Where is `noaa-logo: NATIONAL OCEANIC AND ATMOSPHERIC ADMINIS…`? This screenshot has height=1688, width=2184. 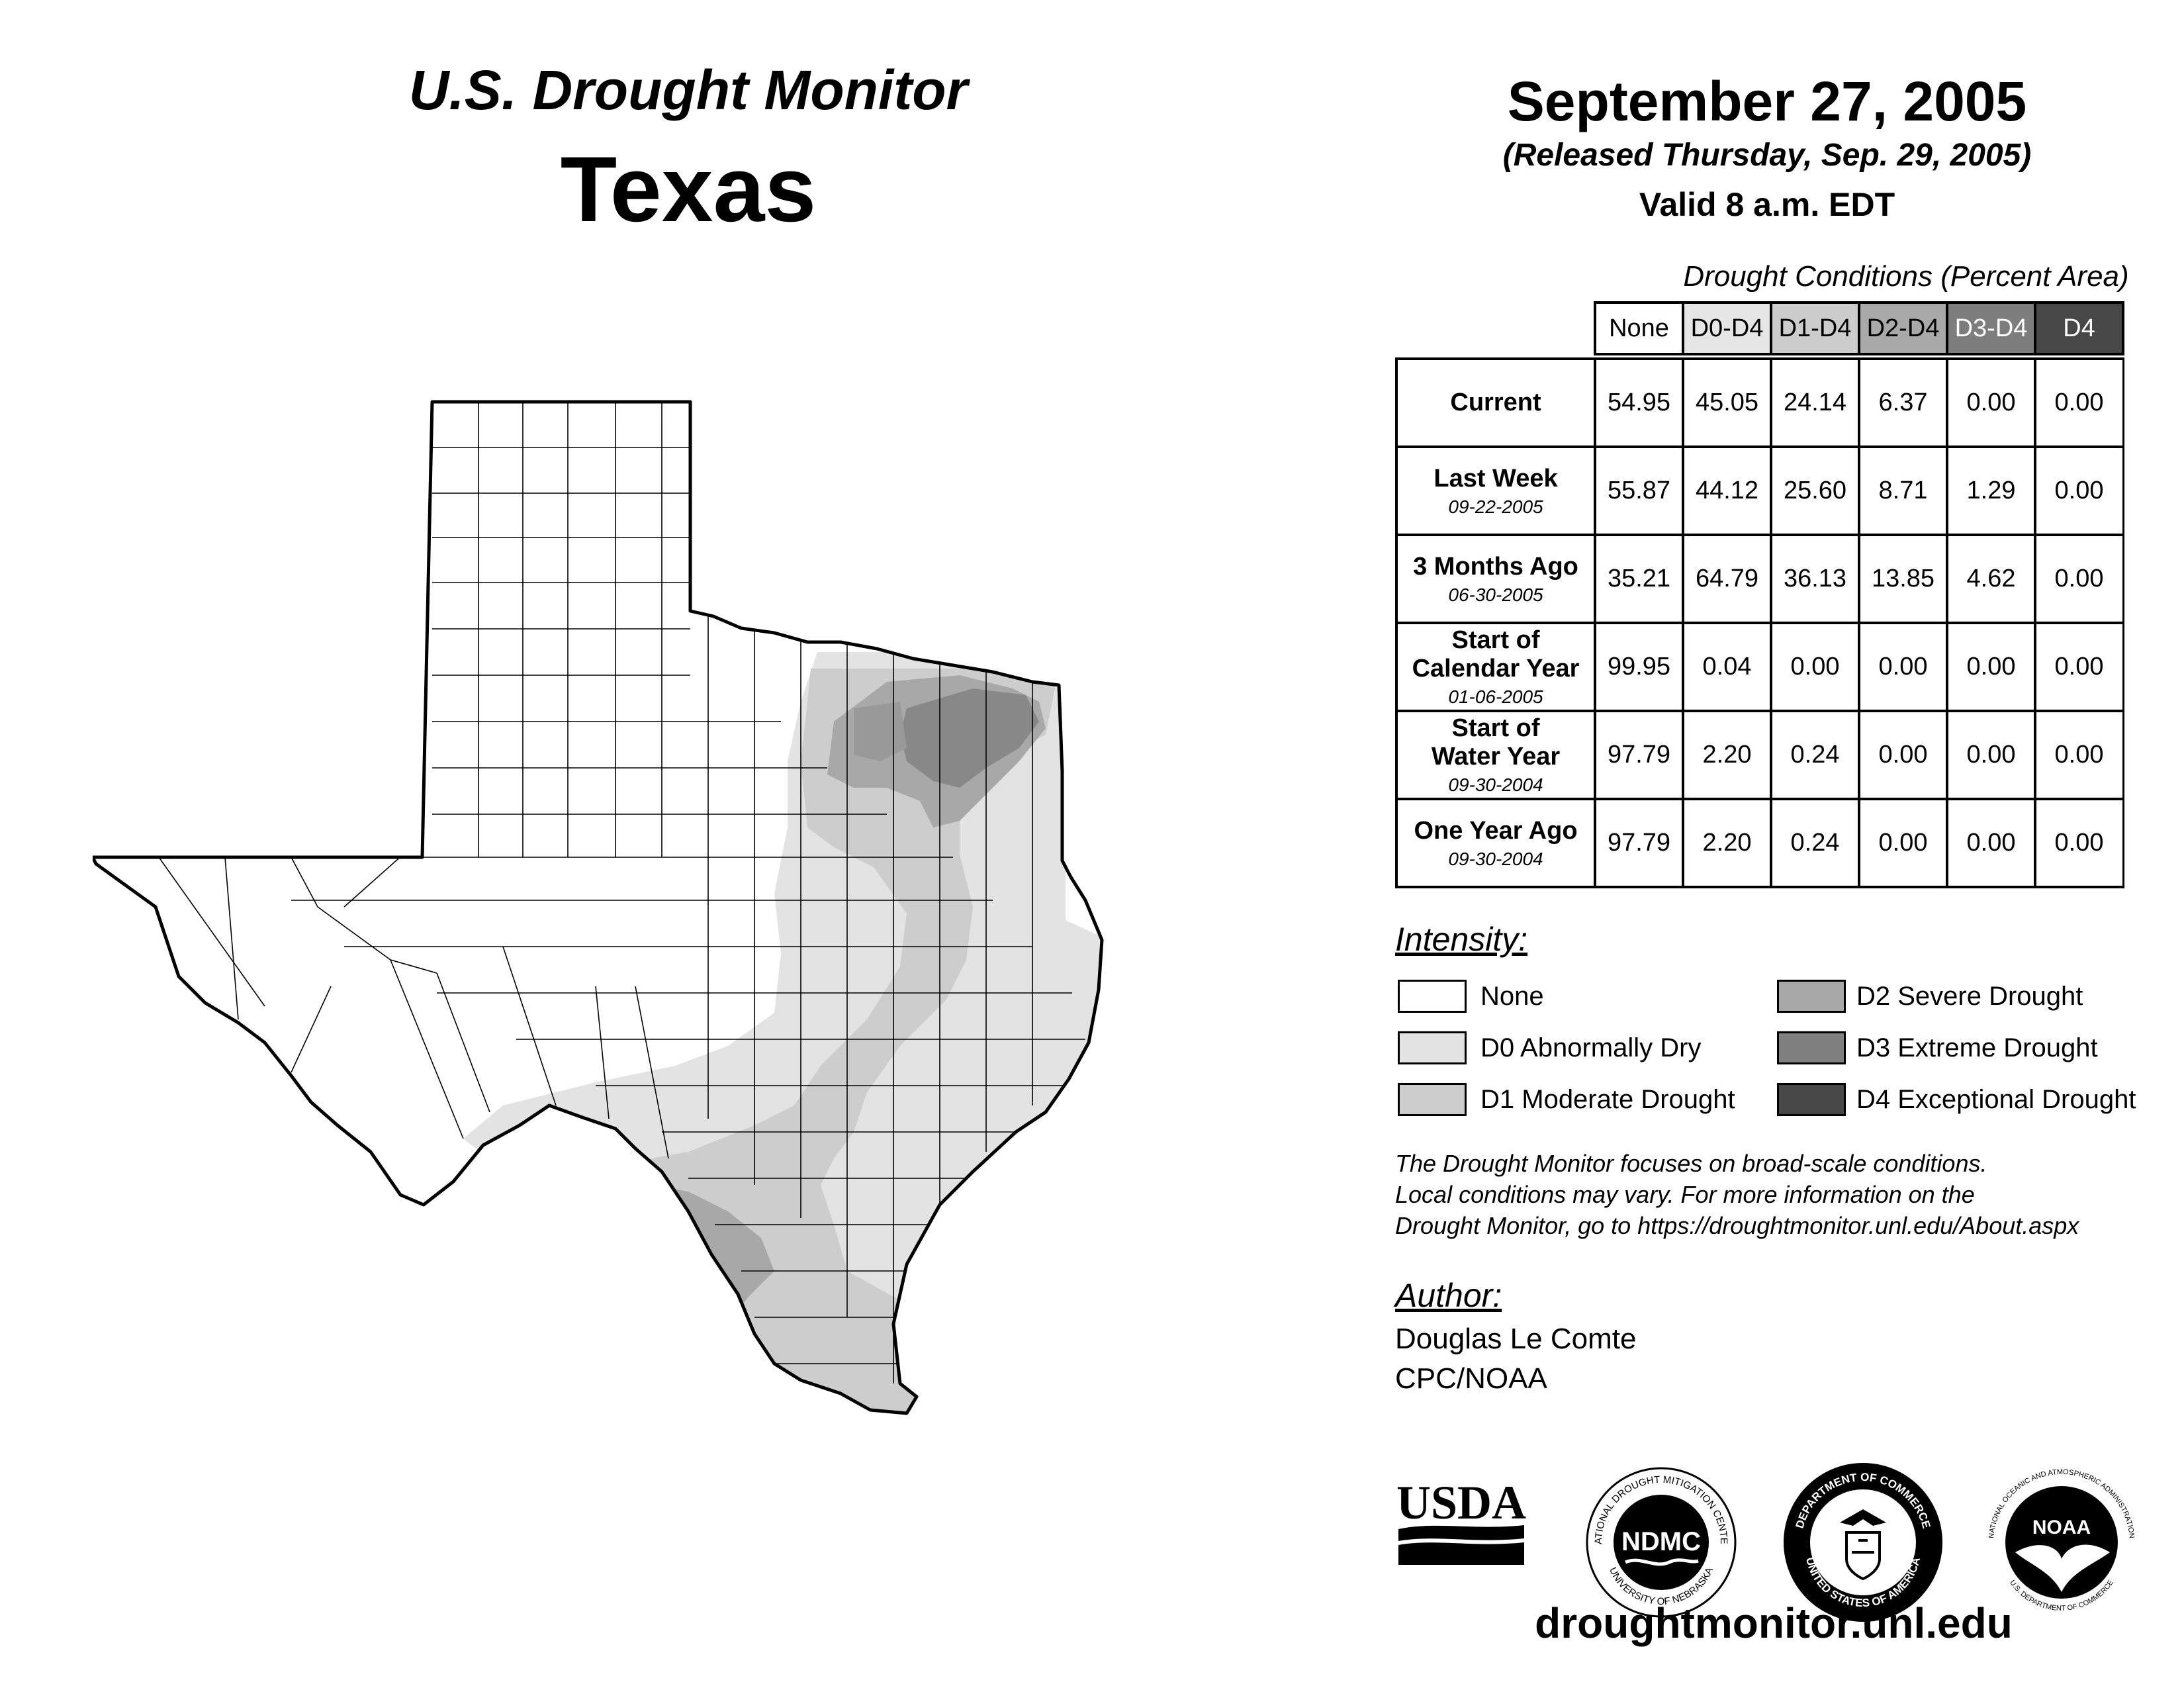
noaa-logo: NATIONAL OCEANIC AND ATMOSPHERIC ADMINIS… is located at coordinates (2061, 1542).